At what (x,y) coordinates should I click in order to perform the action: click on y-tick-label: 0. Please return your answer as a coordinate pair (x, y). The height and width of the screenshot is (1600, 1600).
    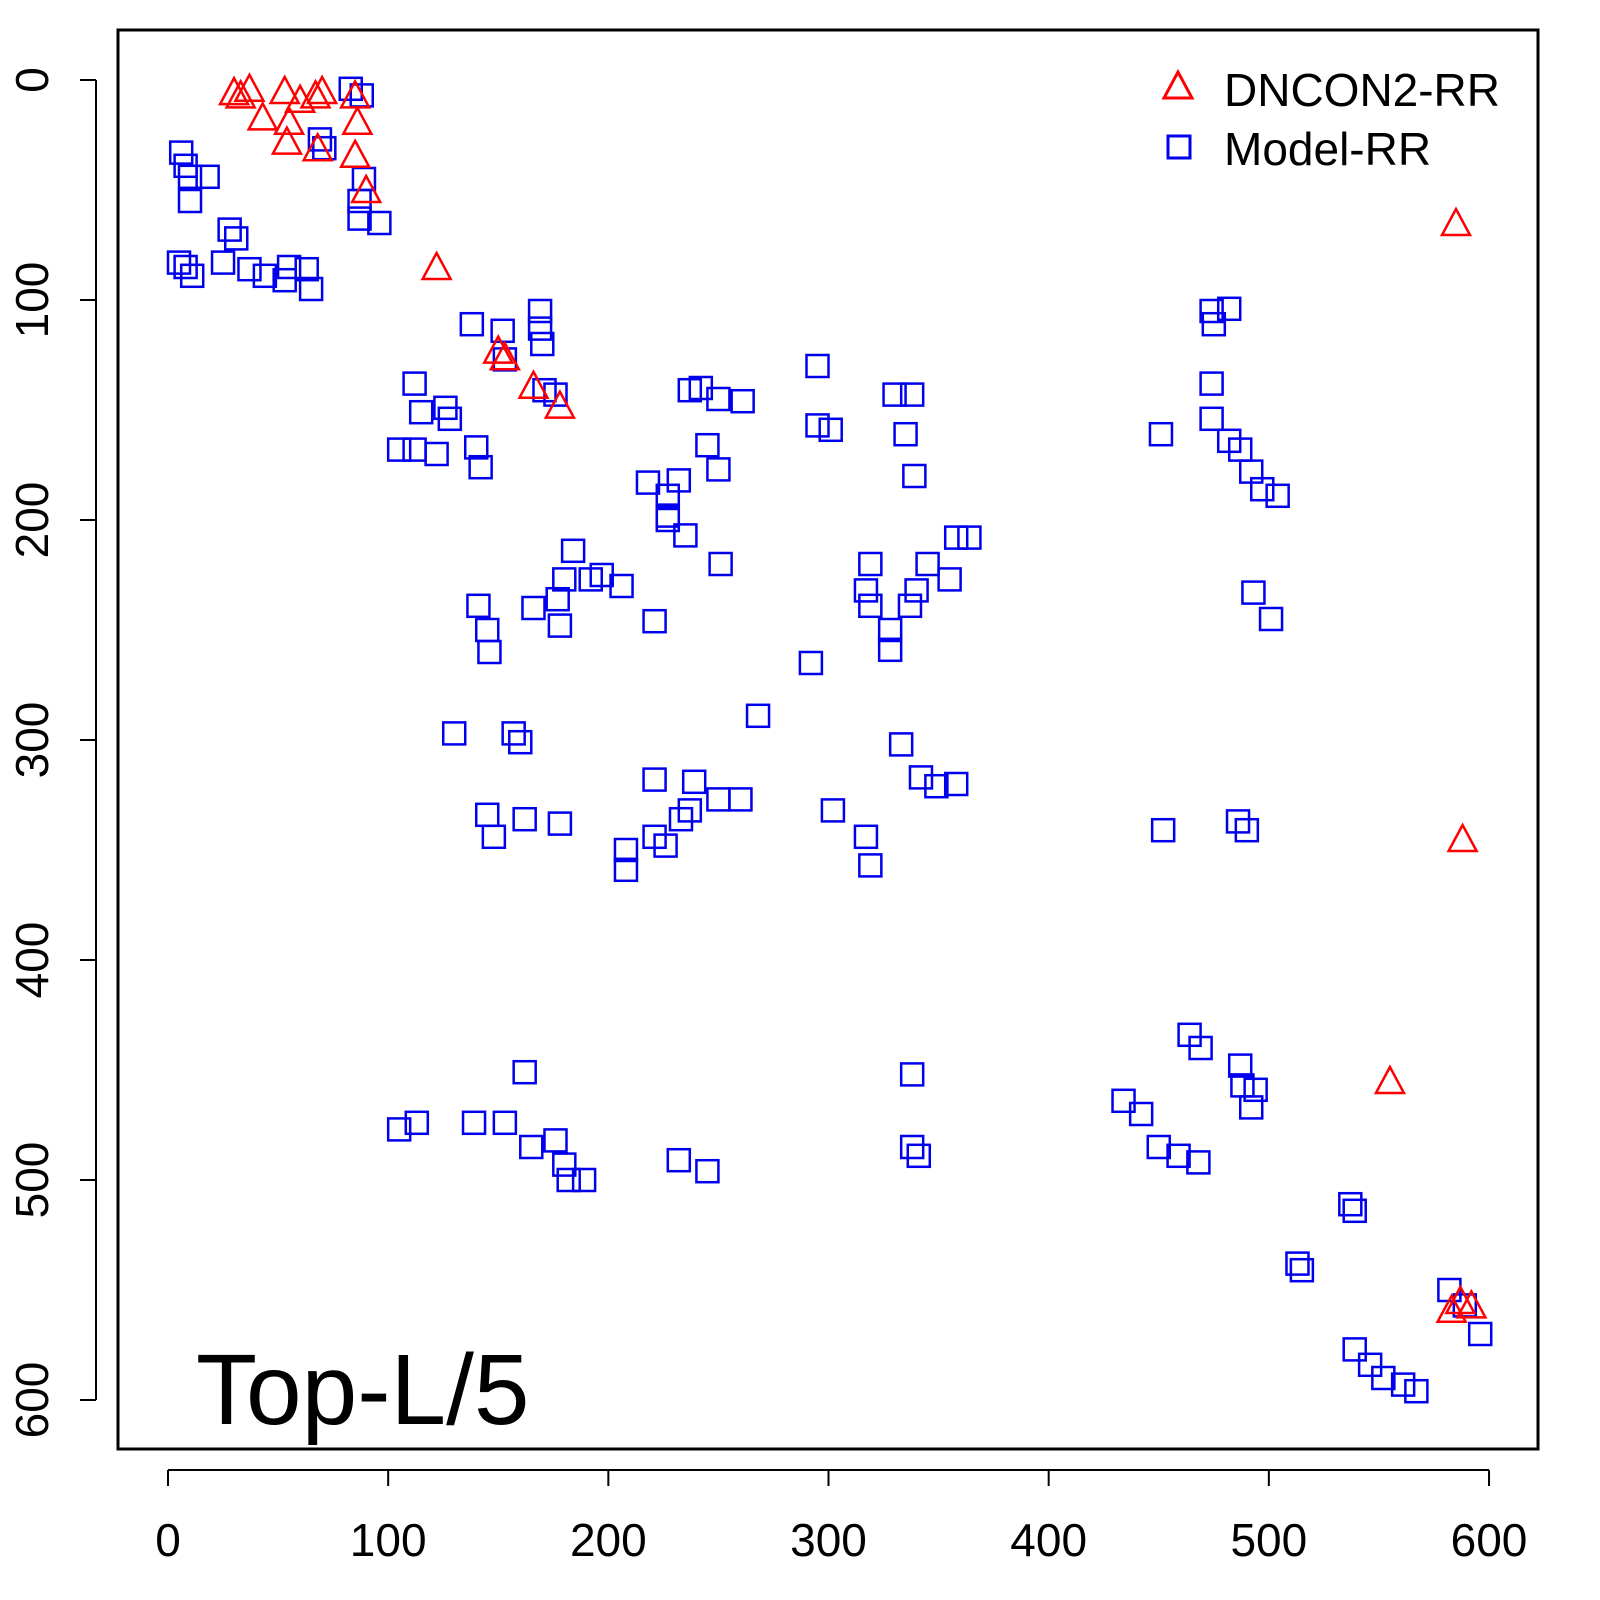
    Looking at the image, I should click on (32, 80).